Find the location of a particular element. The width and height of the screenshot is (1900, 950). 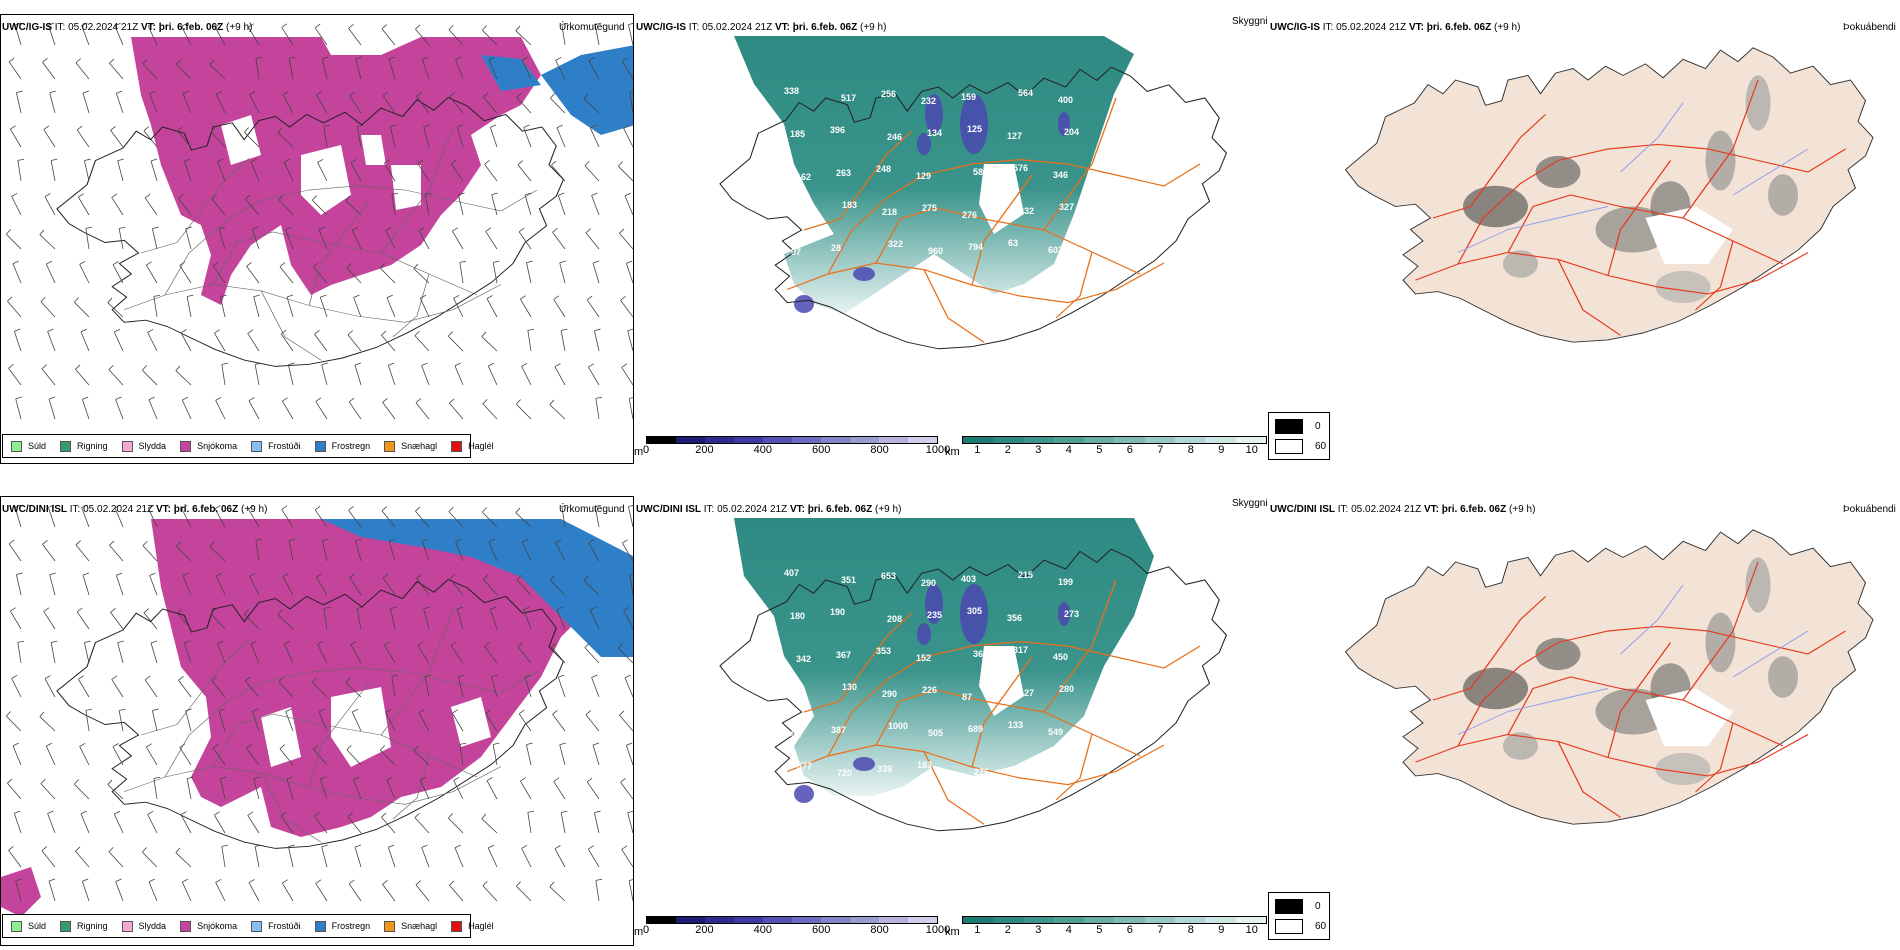

fog-legend-row1: 0 60 is located at coordinates (1299, 436).